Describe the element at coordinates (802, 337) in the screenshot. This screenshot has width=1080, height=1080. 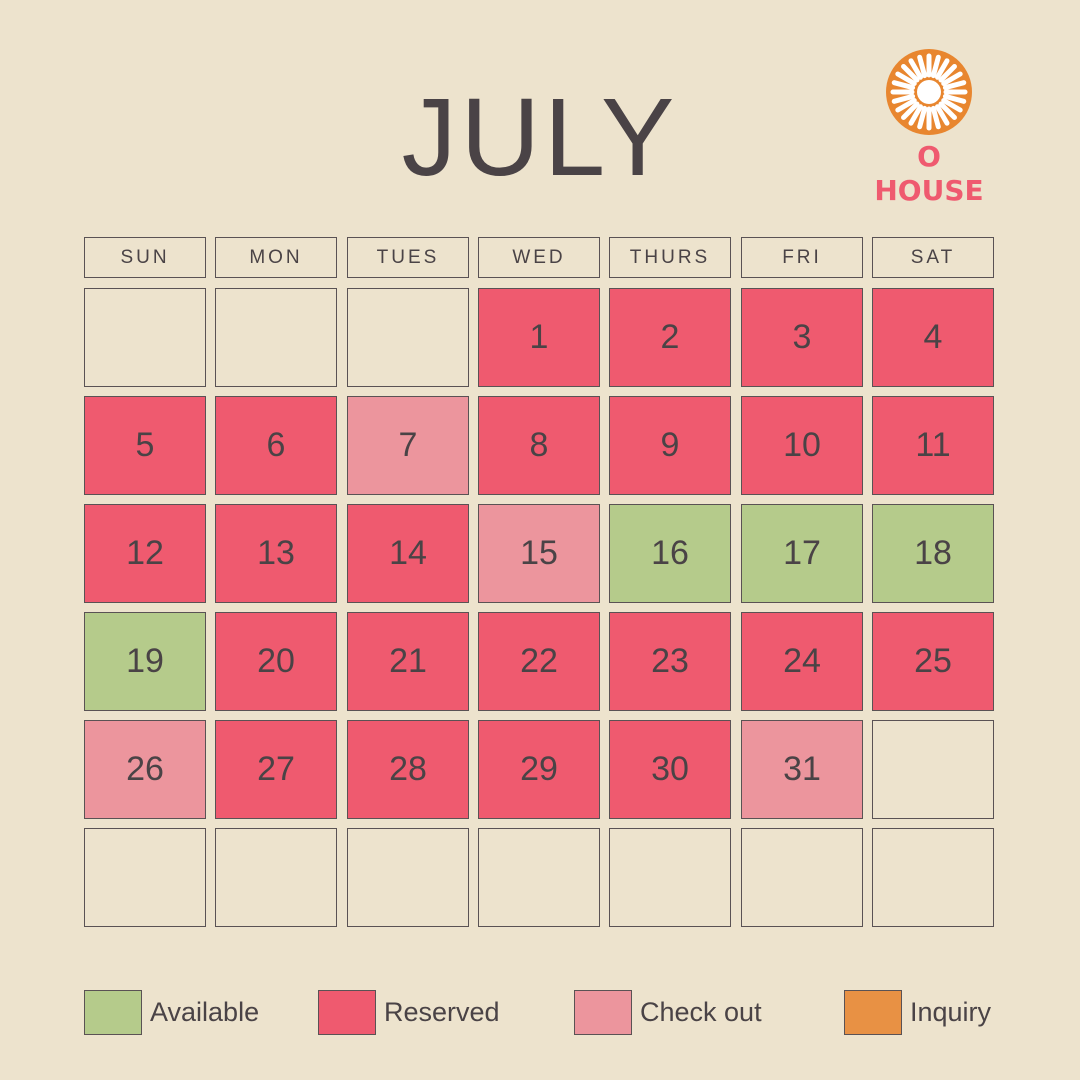
I see `day-cell-3: 3` at that location.